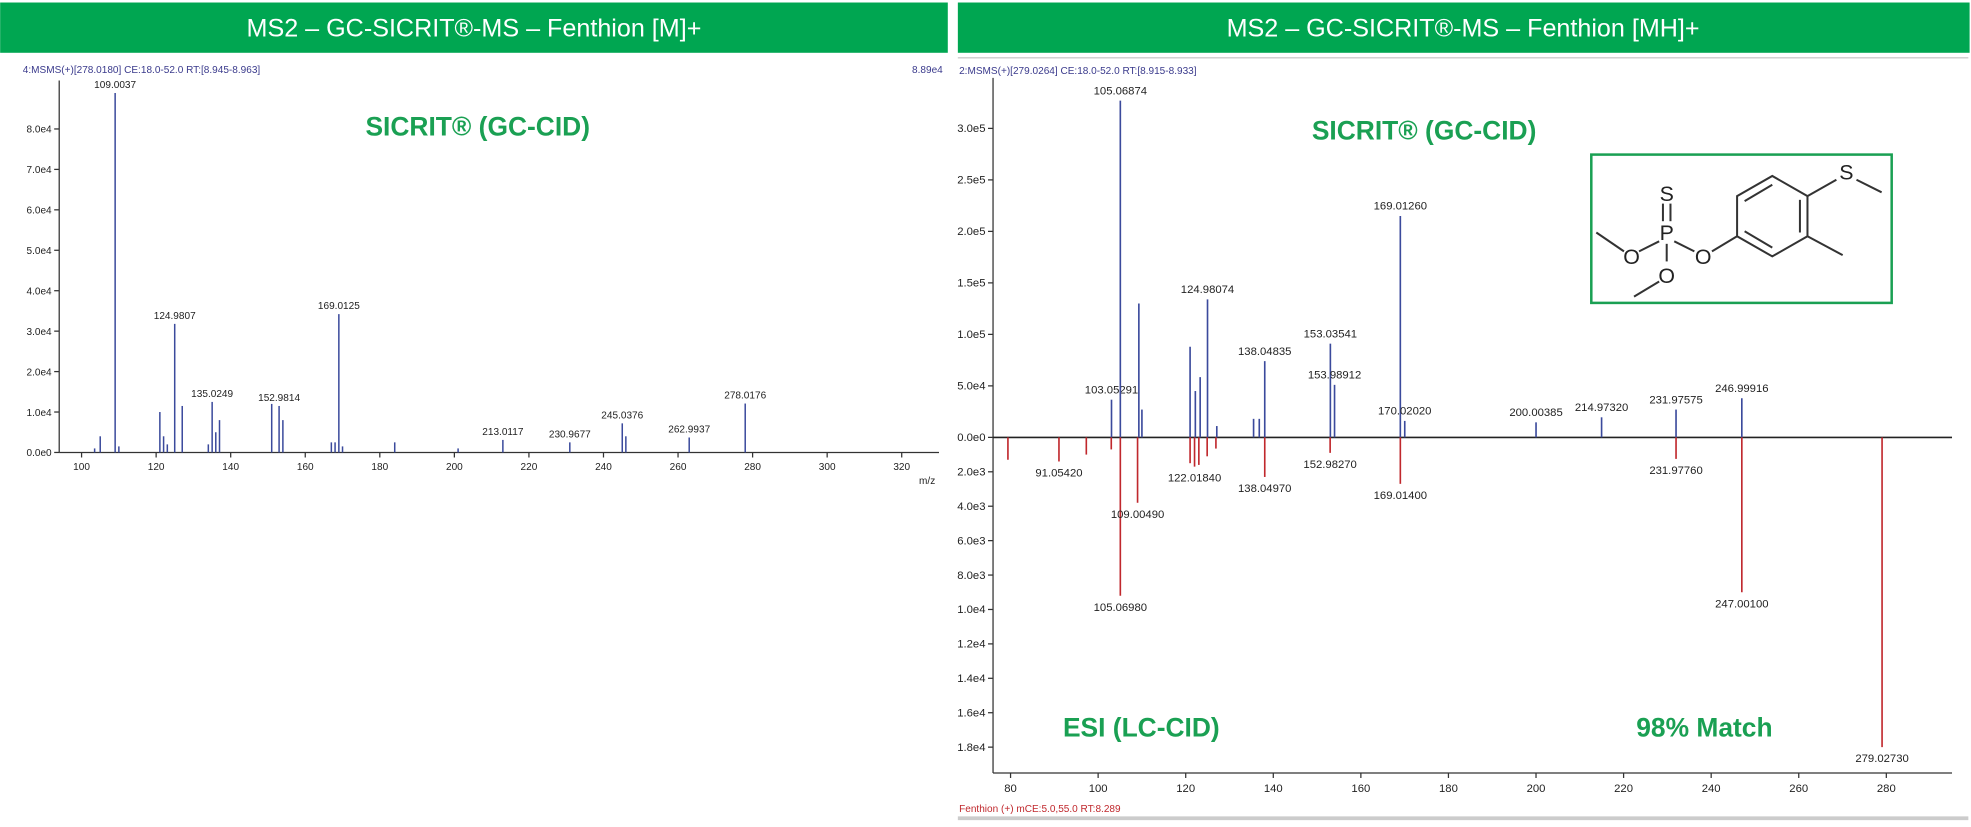  What do you see at coordinates (971, 576) in the screenshot?
I see `y-tick-label: 8.0e3` at bounding box center [971, 576].